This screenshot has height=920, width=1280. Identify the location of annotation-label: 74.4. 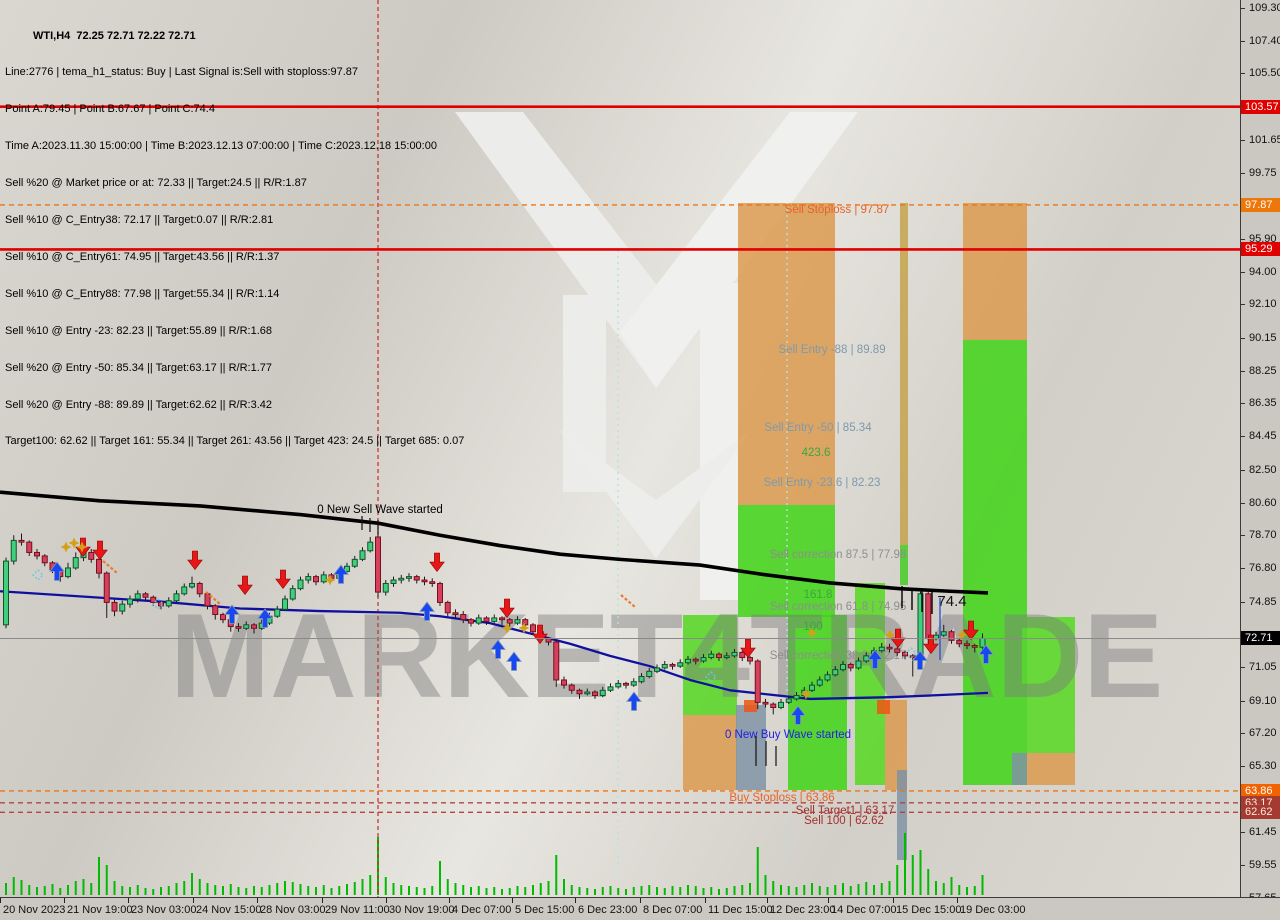
(951, 601).